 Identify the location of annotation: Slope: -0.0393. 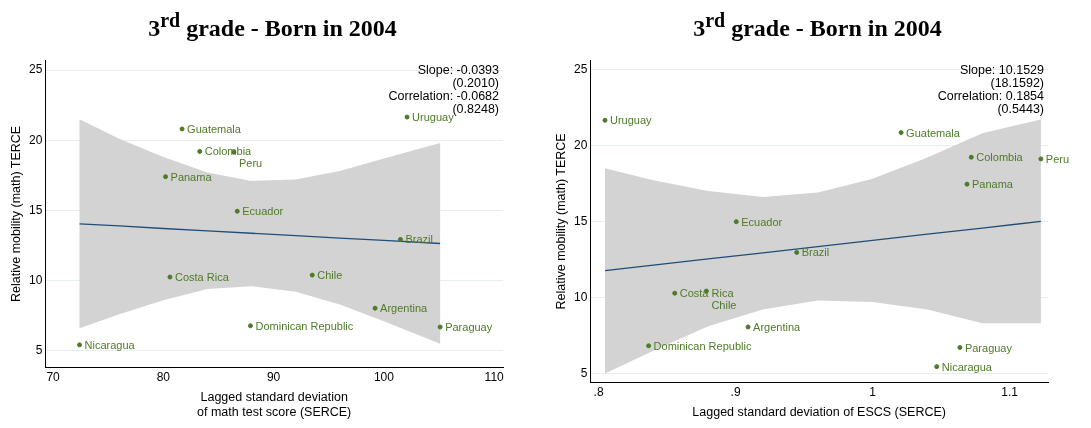
(458, 69).